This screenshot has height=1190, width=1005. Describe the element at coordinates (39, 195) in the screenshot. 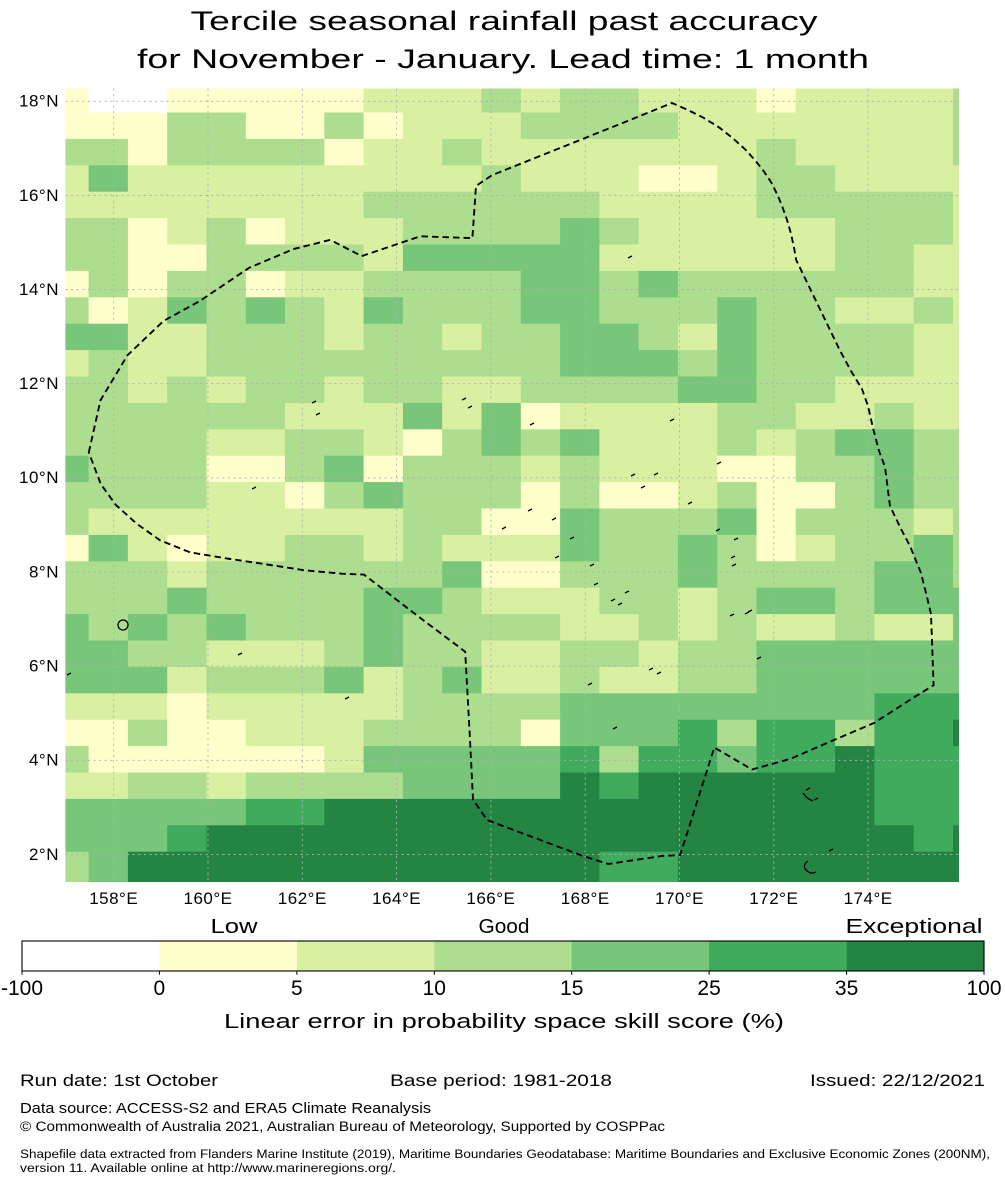

I see `svg-text: 16°N` at that location.